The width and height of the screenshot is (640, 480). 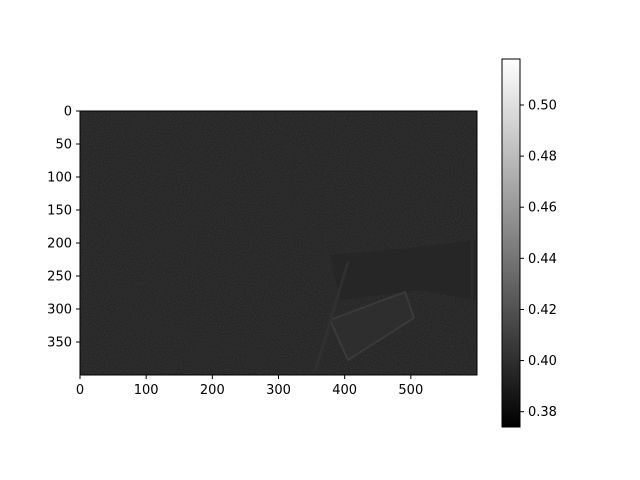 I want to click on y-tick-label: 150, so click(x=59, y=211).